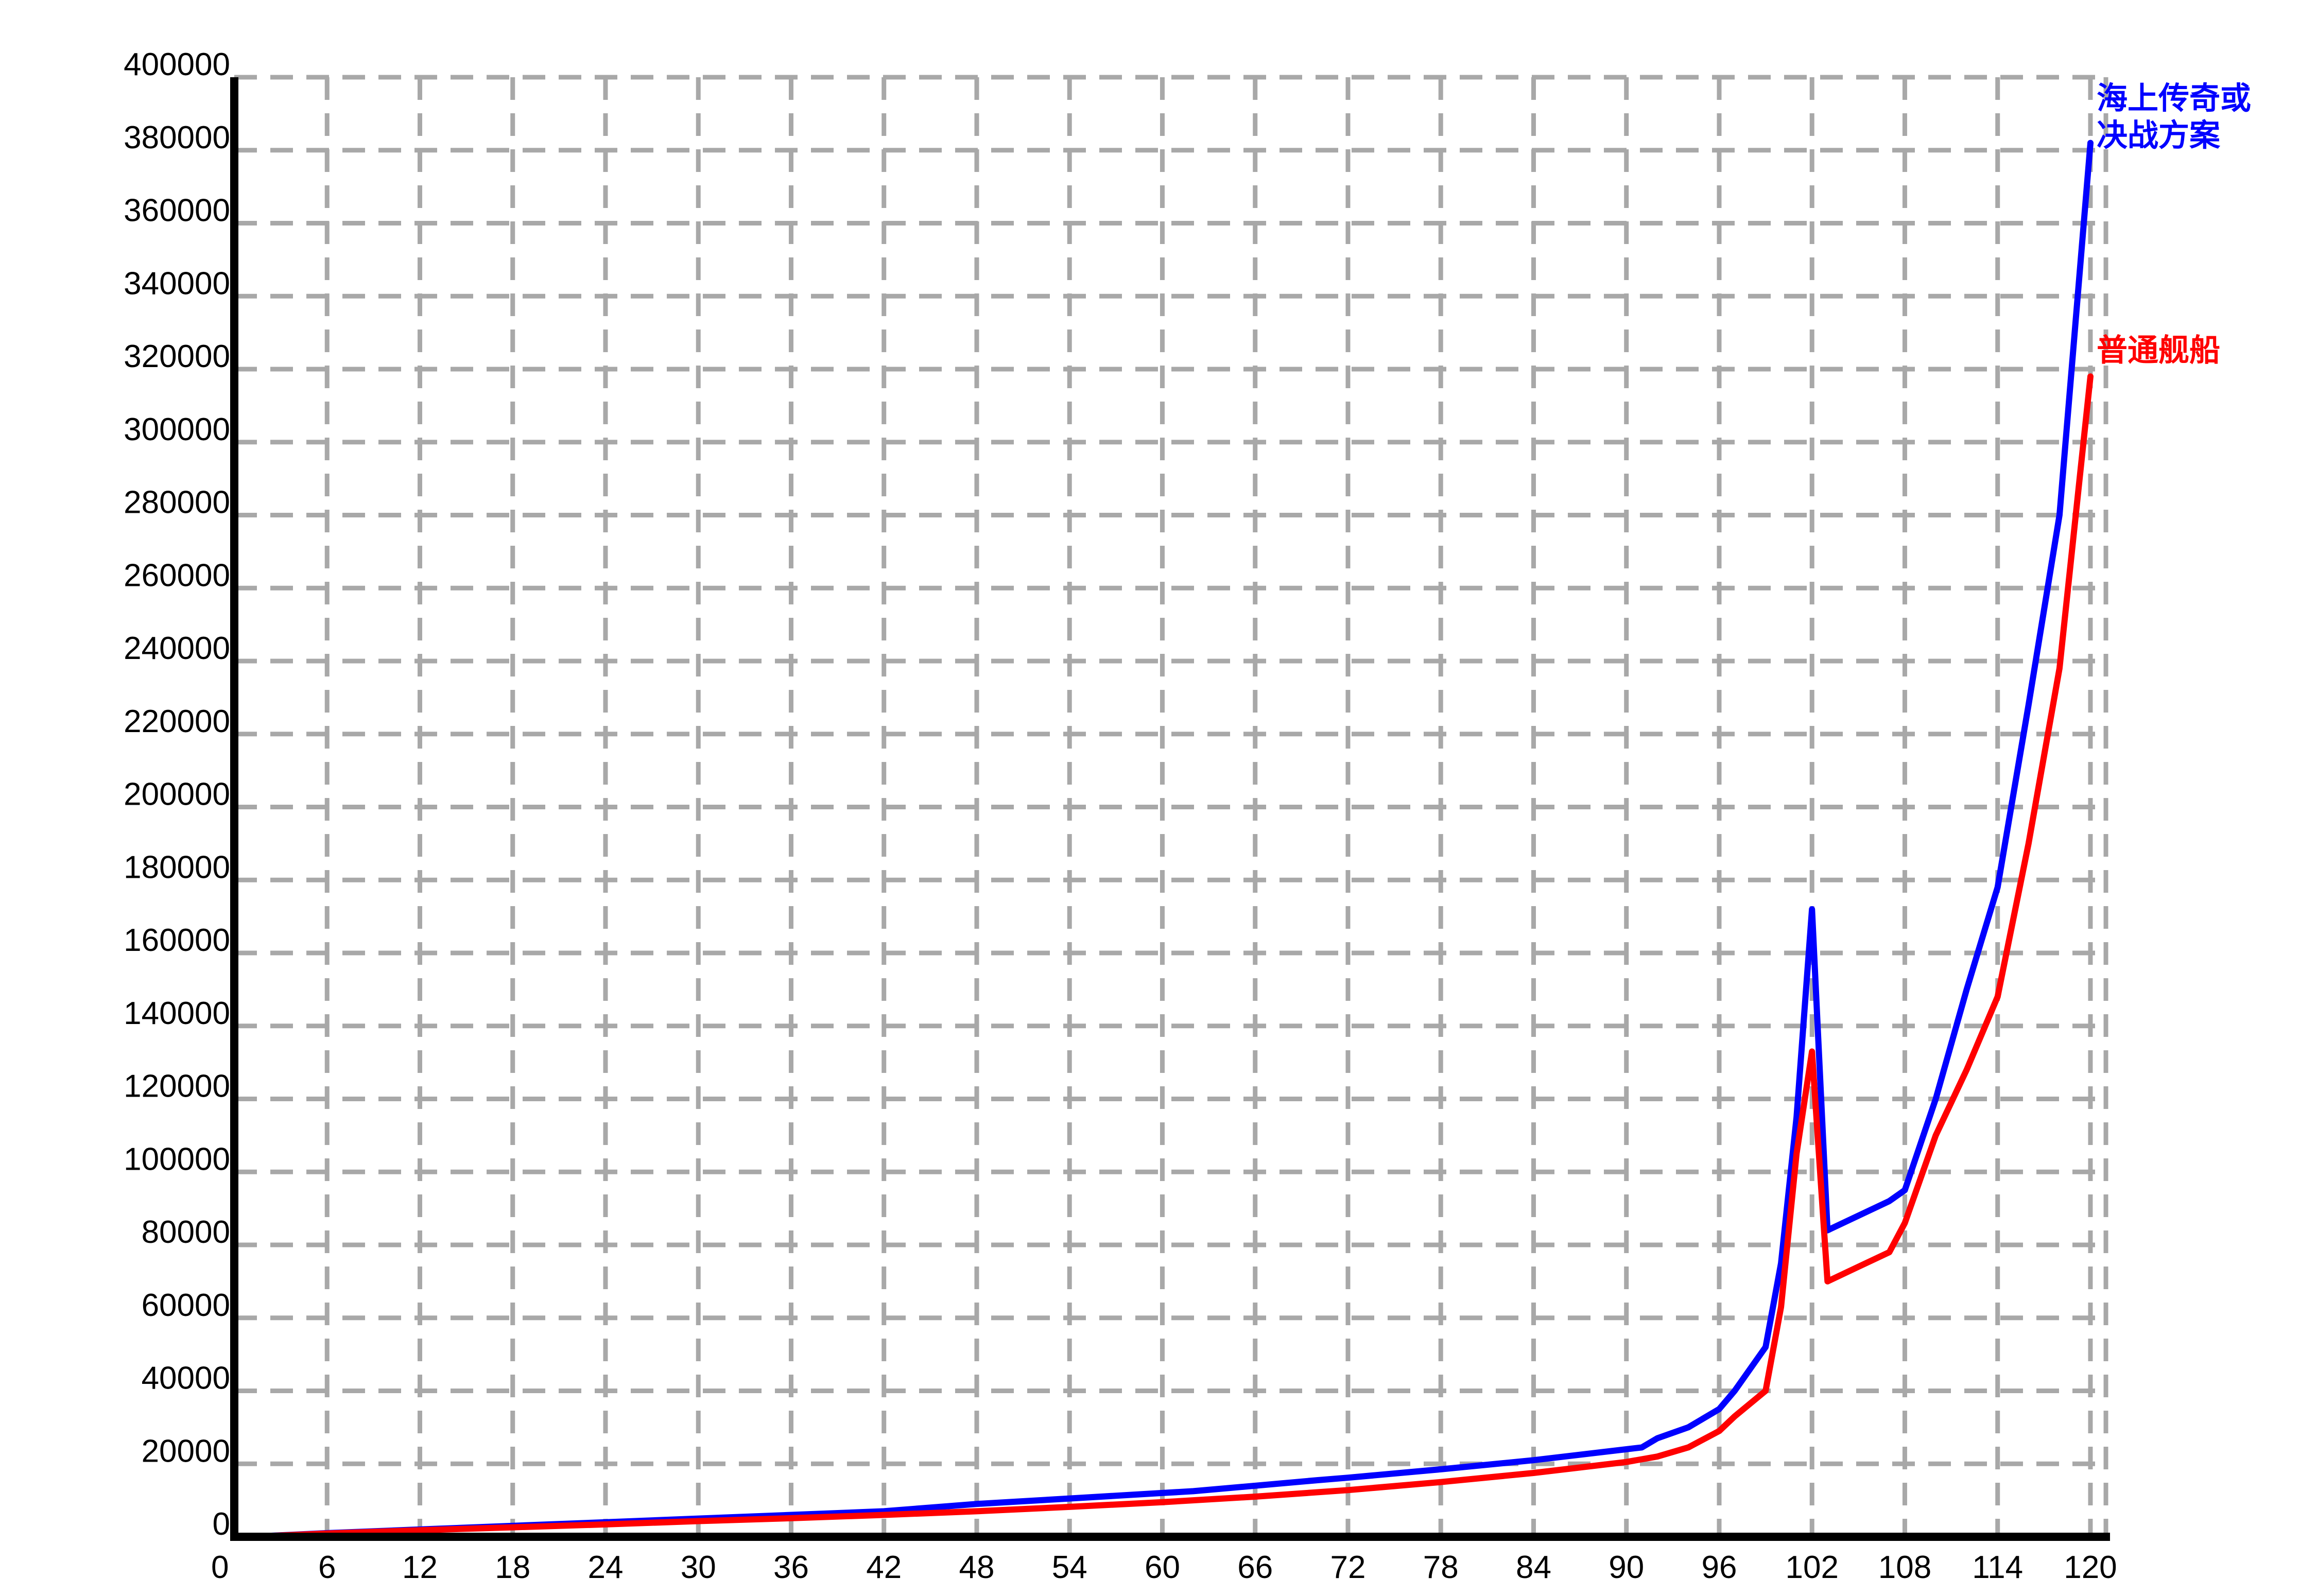  Describe the element at coordinates (177, 430) in the screenshot. I see `y-tick-label: 300000` at that location.